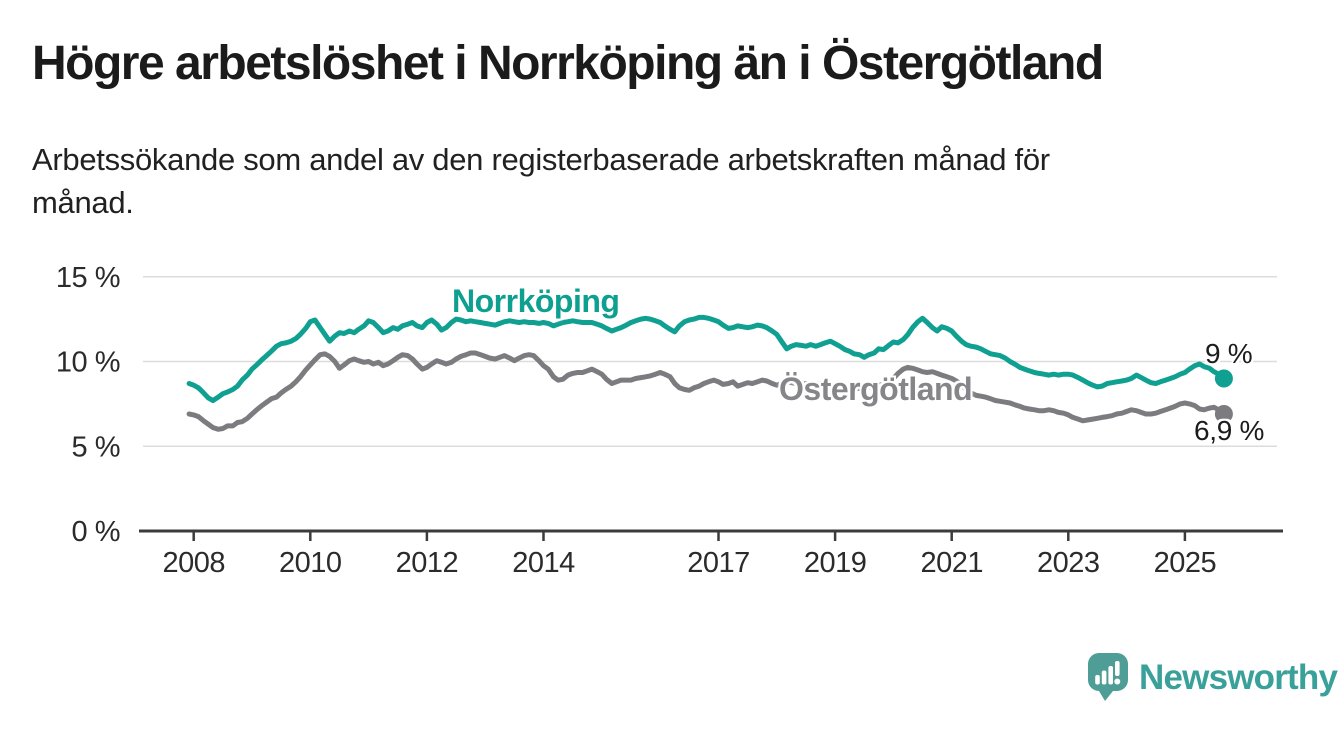 This screenshot has height=734, width=1340. What do you see at coordinates (536, 301) in the screenshot?
I see `series-label-norrkoping: Norrköping` at bounding box center [536, 301].